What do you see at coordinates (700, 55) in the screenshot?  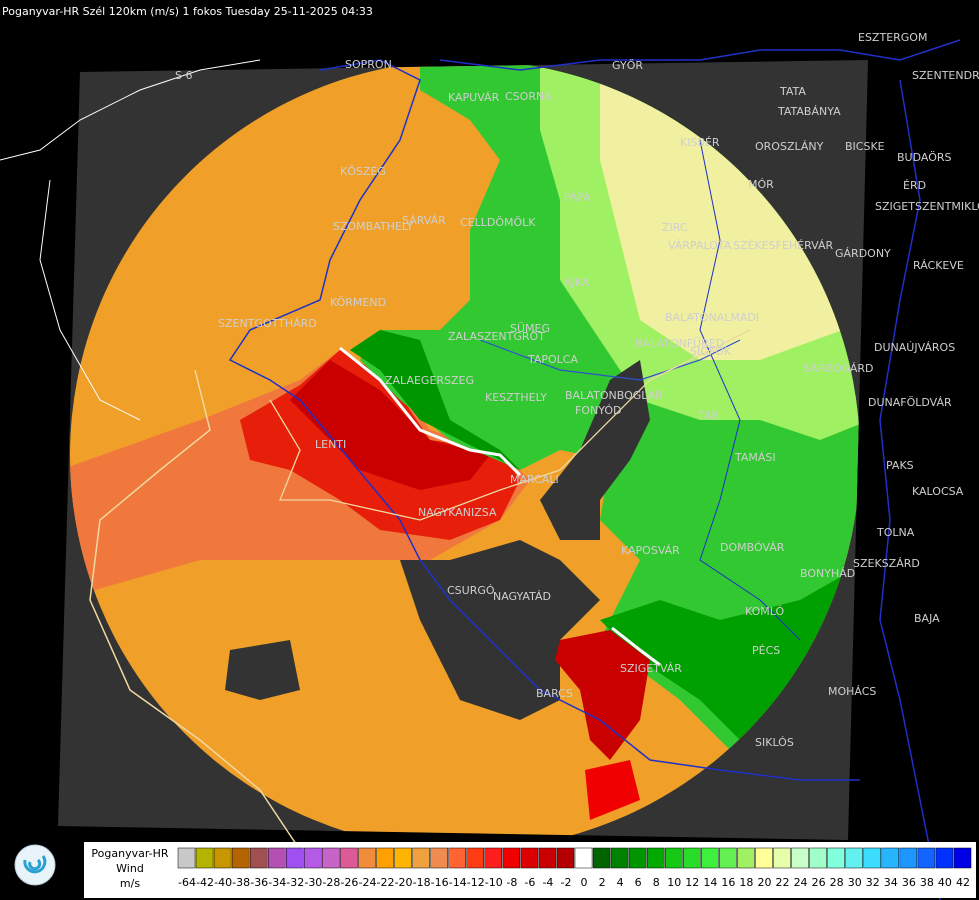 I see `border` at bounding box center [700, 55].